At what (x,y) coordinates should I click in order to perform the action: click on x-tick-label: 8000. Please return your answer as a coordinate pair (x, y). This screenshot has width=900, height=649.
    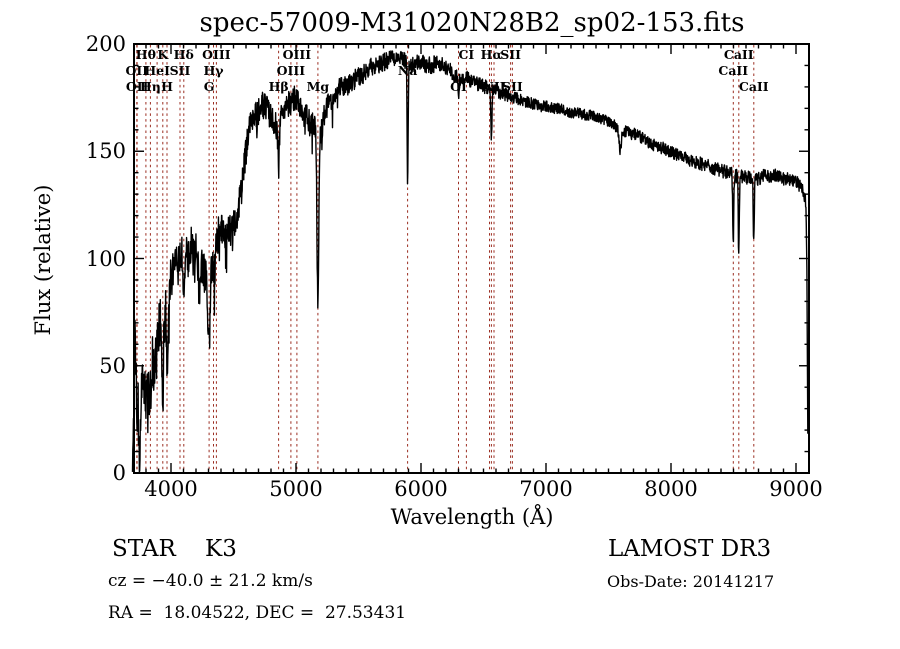
    Looking at the image, I should click on (671, 489).